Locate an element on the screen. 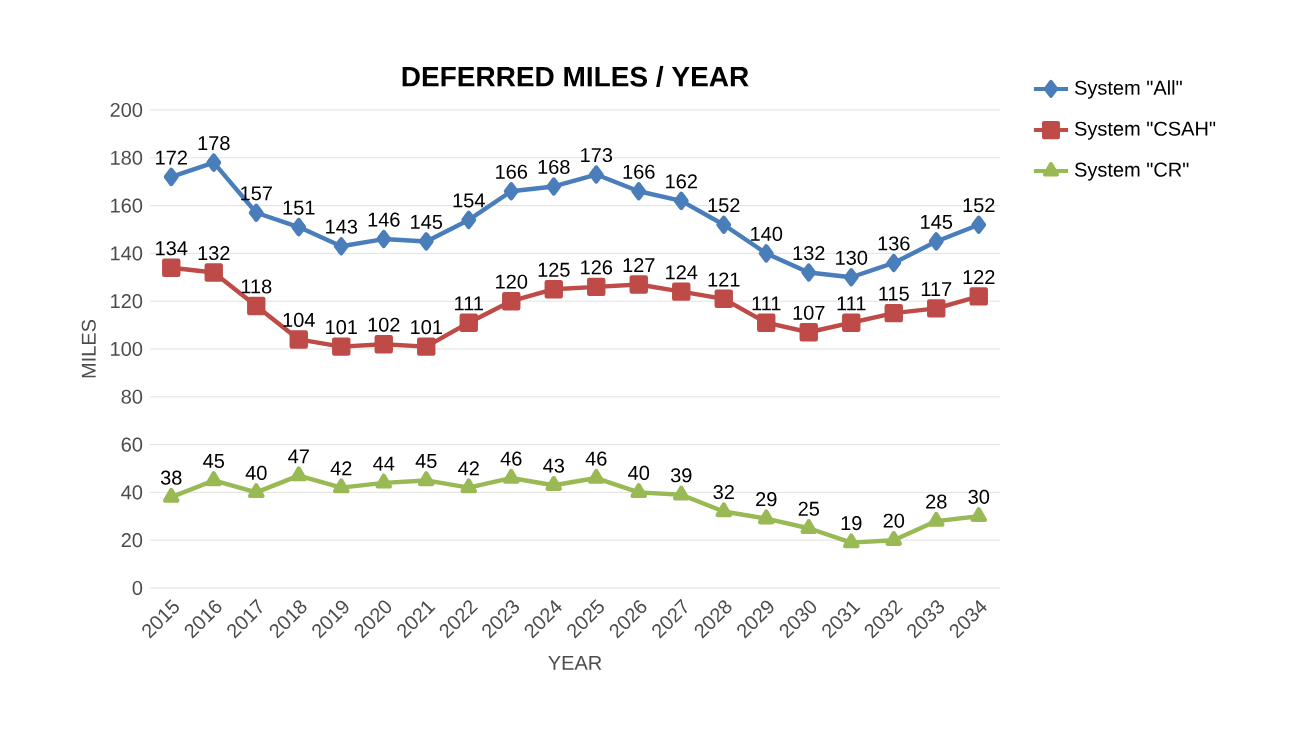 The width and height of the screenshot is (1314, 754). data-label: 47 is located at coordinates (298, 456).